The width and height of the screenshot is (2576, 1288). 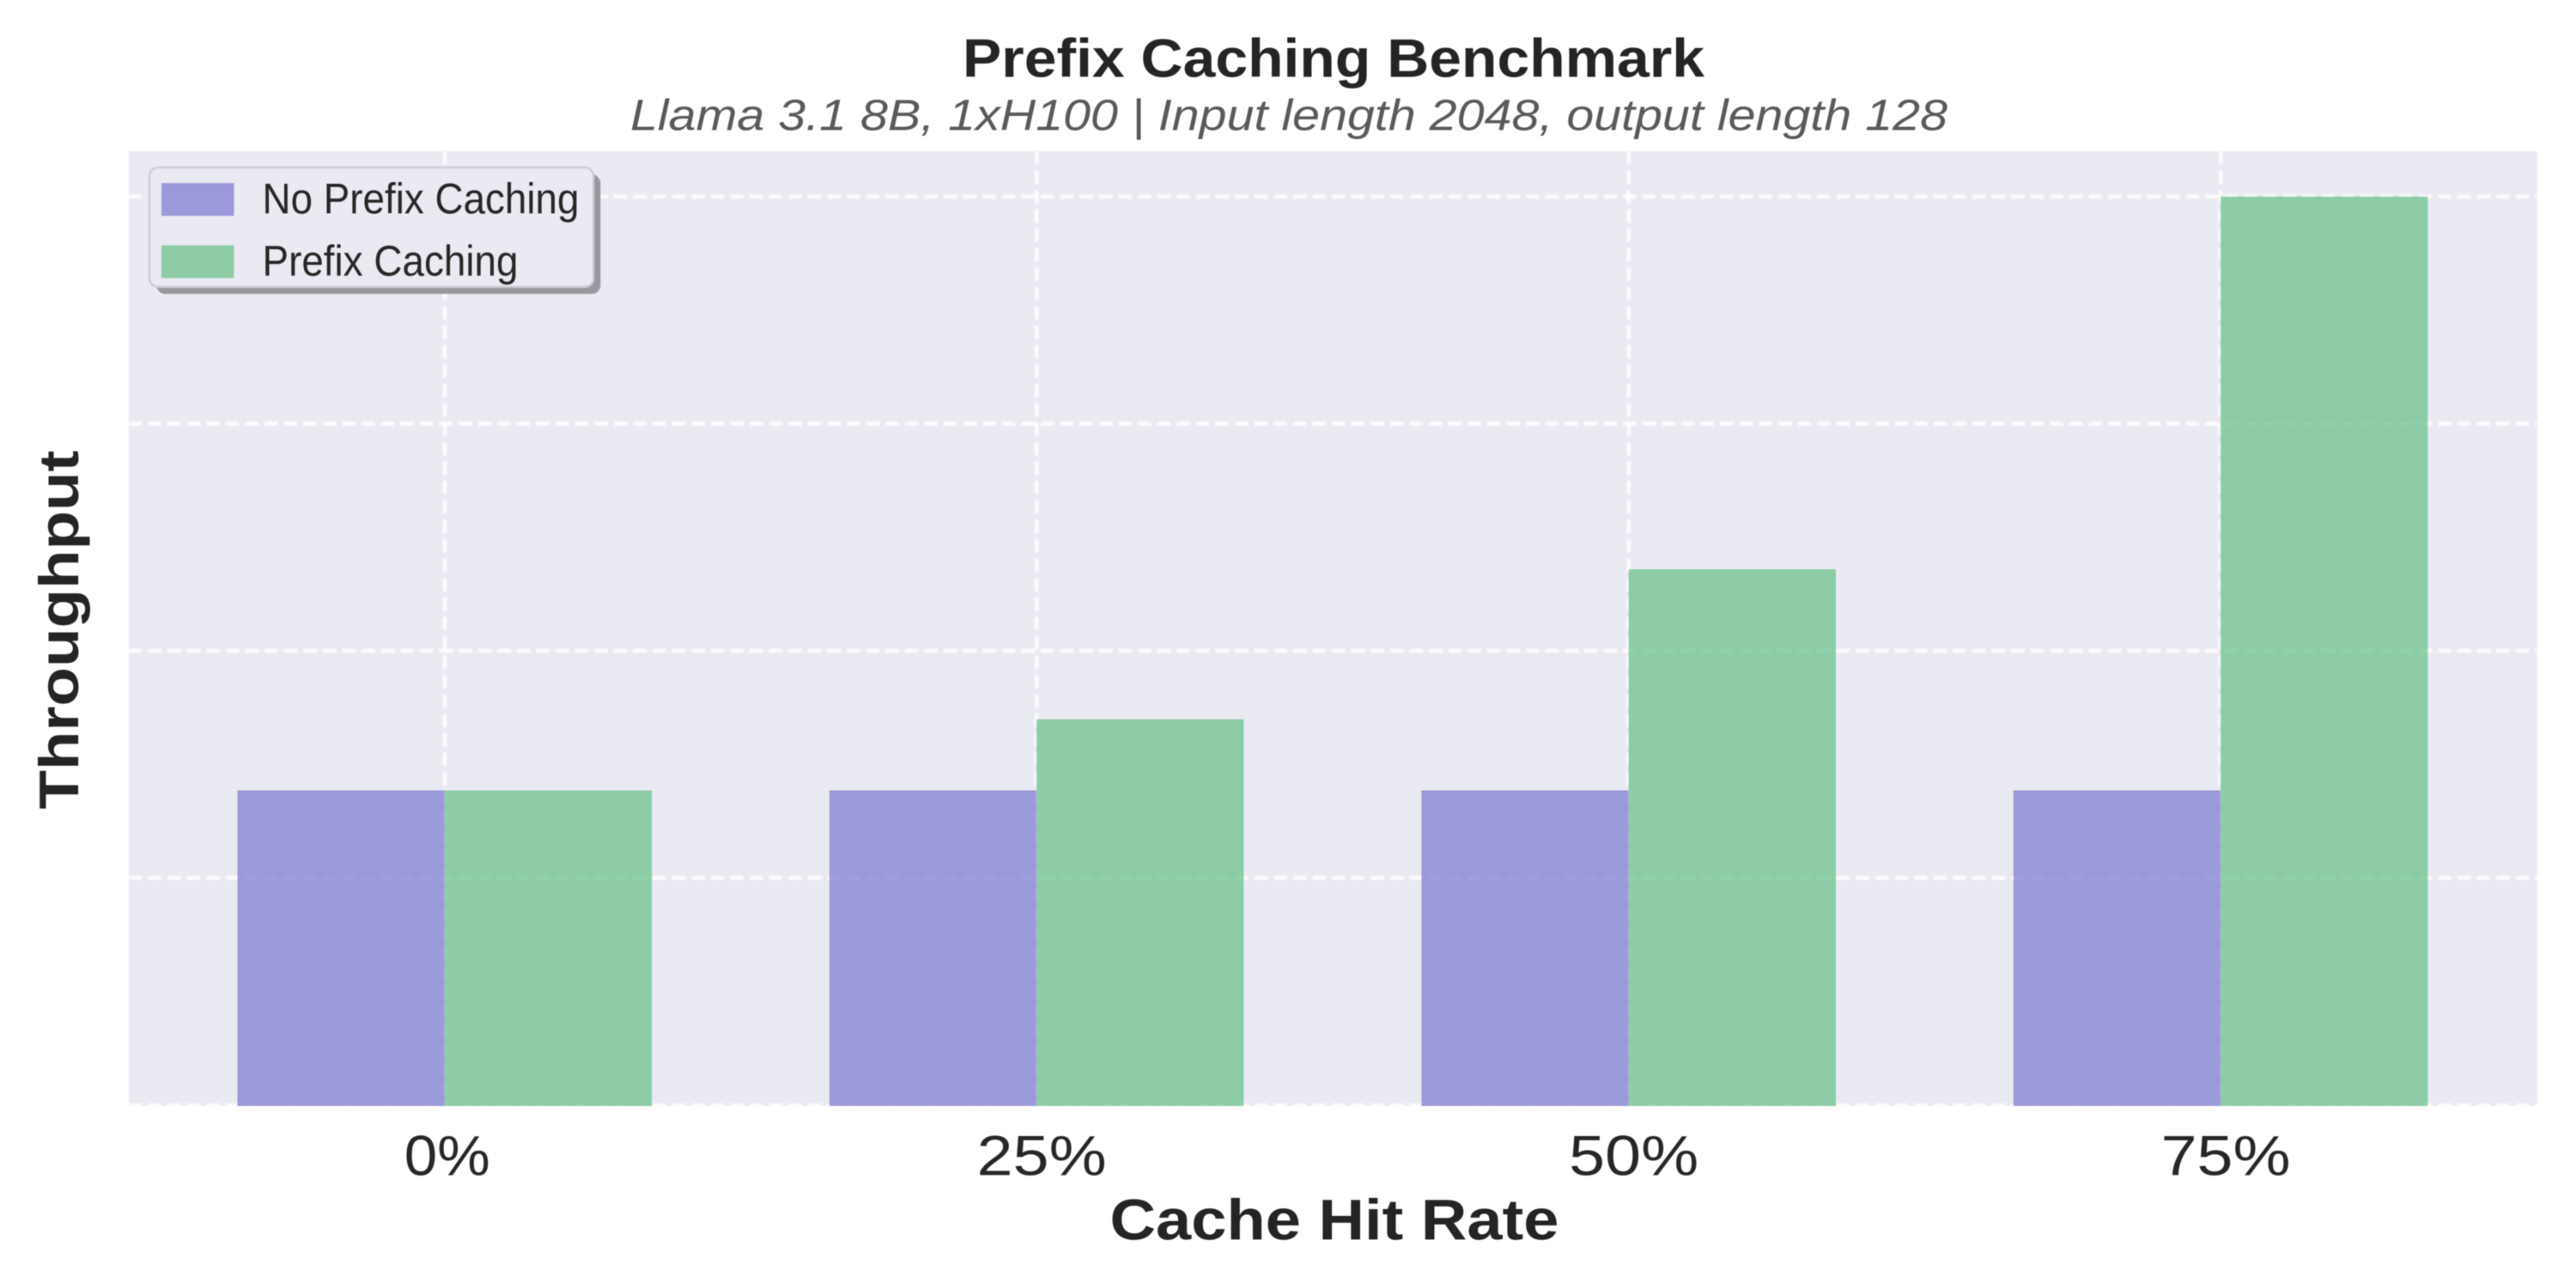 What do you see at coordinates (1334, 1220) in the screenshot?
I see `svg-text: Cache Hit Rate` at bounding box center [1334, 1220].